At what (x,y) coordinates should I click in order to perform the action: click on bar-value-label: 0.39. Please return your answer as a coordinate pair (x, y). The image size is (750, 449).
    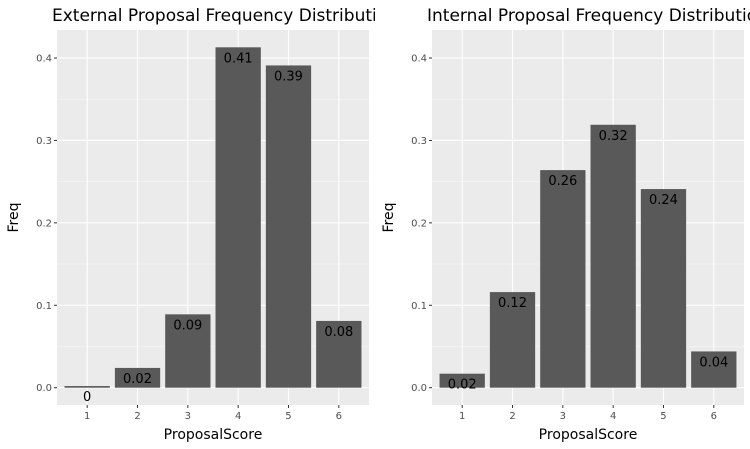
    Looking at the image, I should click on (288, 76).